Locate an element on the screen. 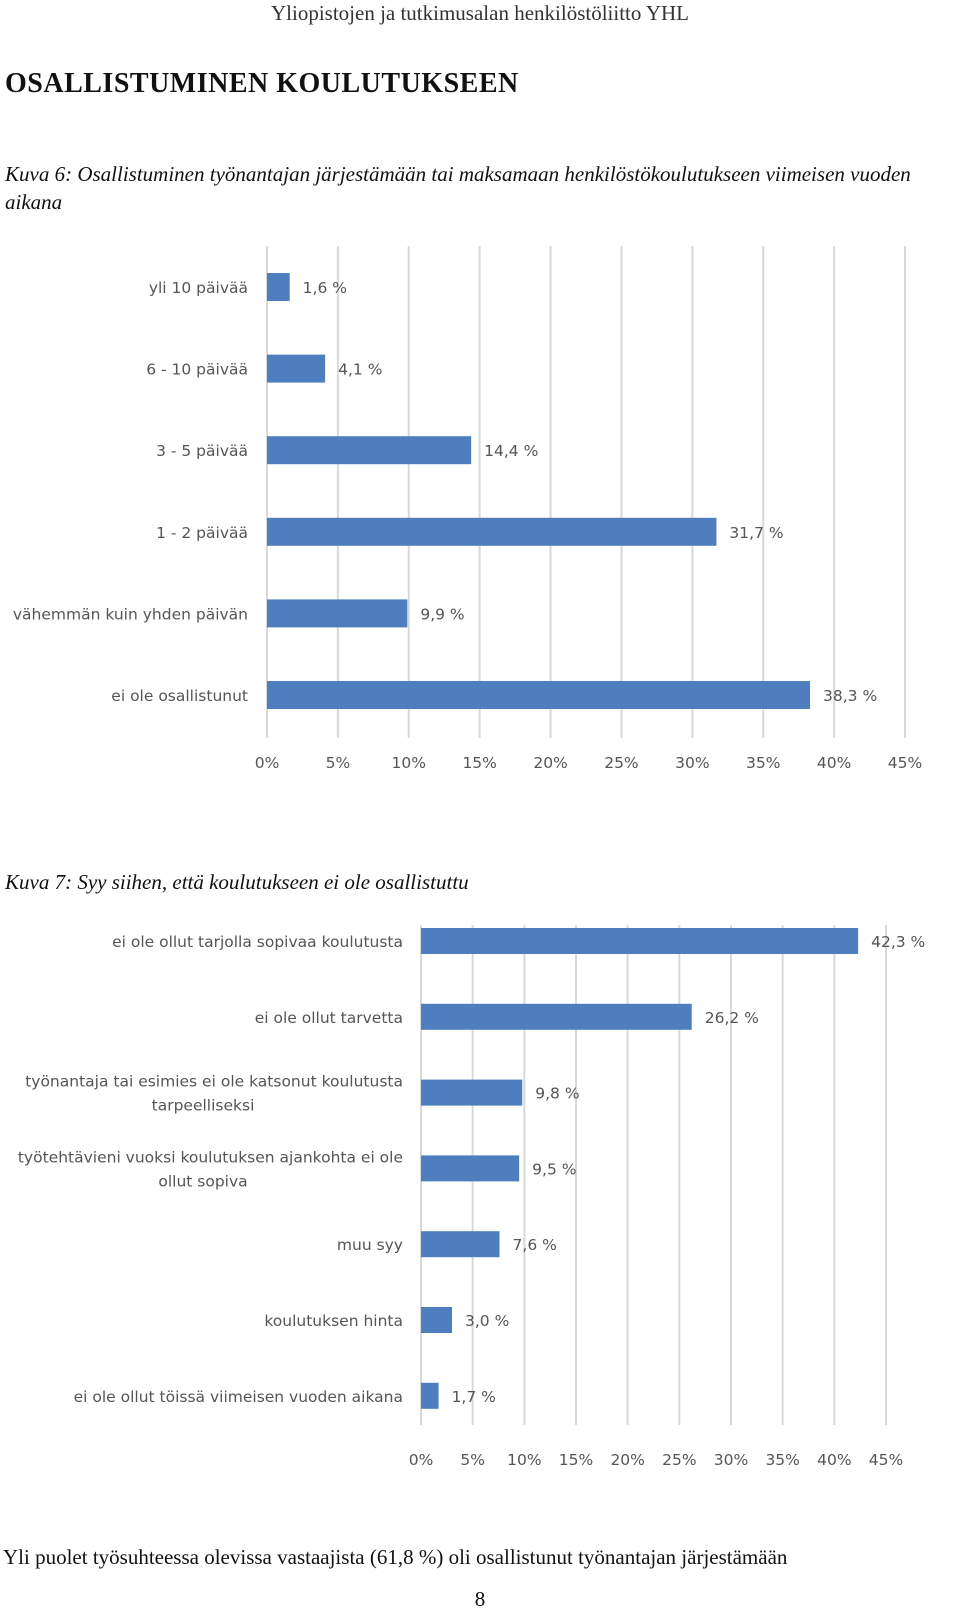 Image resolution: width=960 pixels, height=1616 pixels. chart2-x-tick-label: 10% is located at coordinates (524, 1460).